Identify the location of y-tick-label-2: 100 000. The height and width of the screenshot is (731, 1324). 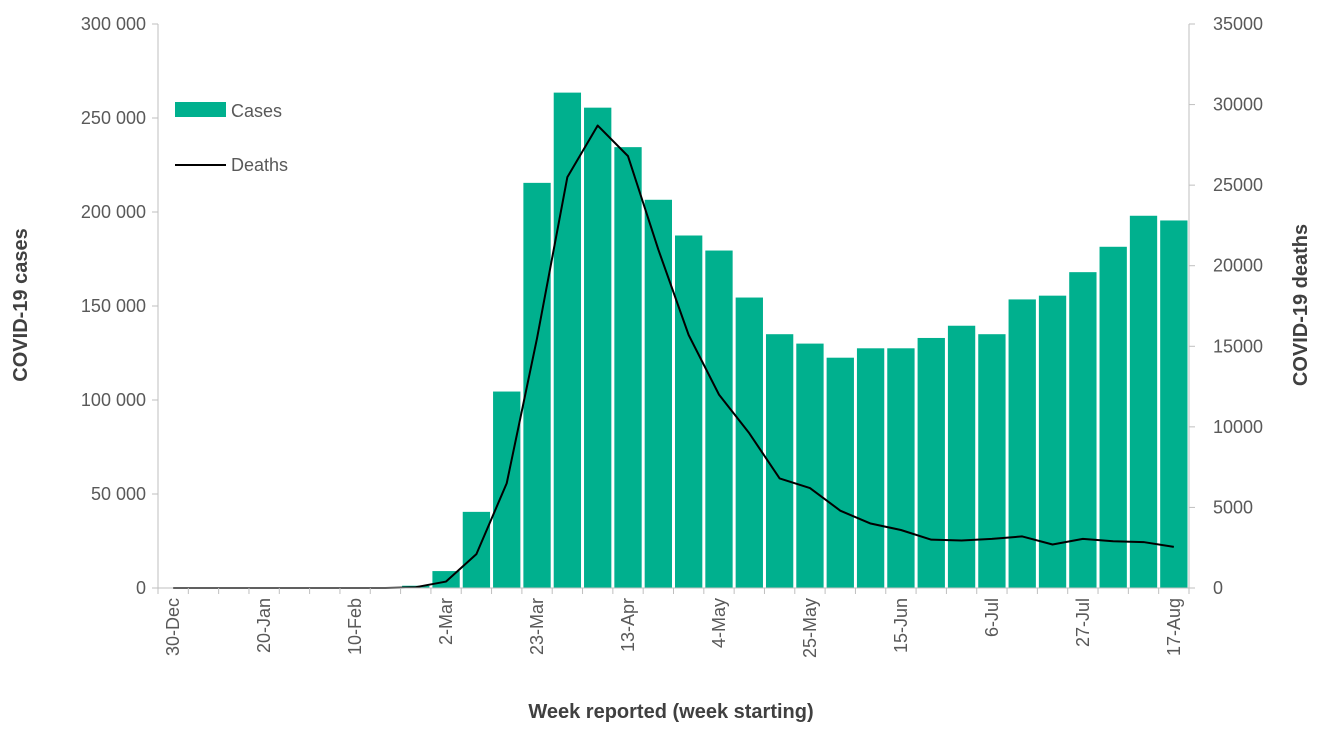
(113, 400).